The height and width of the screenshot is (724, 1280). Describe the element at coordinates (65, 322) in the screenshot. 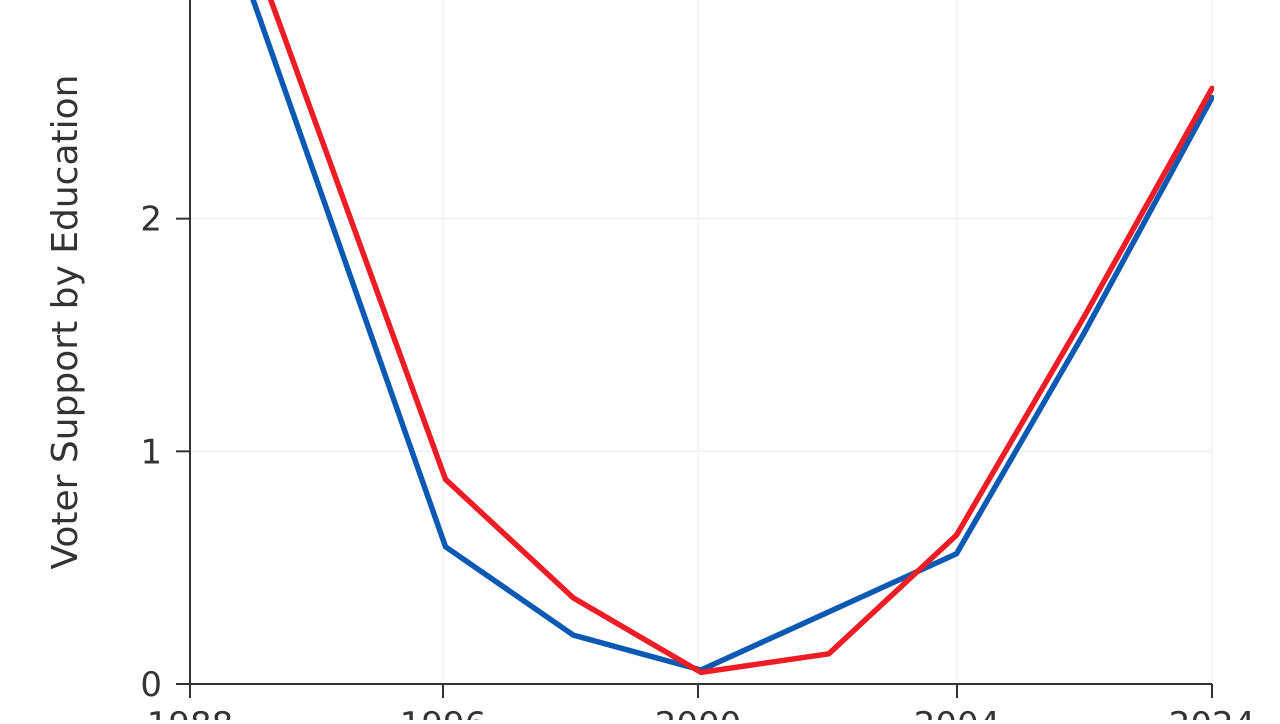

I see `y-axis-title: Voter Support by Education` at that location.